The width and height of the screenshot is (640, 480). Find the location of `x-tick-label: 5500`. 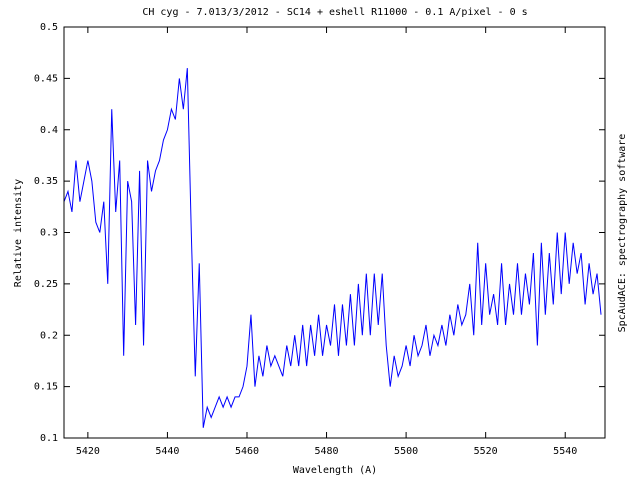

x-tick-label: 5500 is located at coordinates (406, 451).